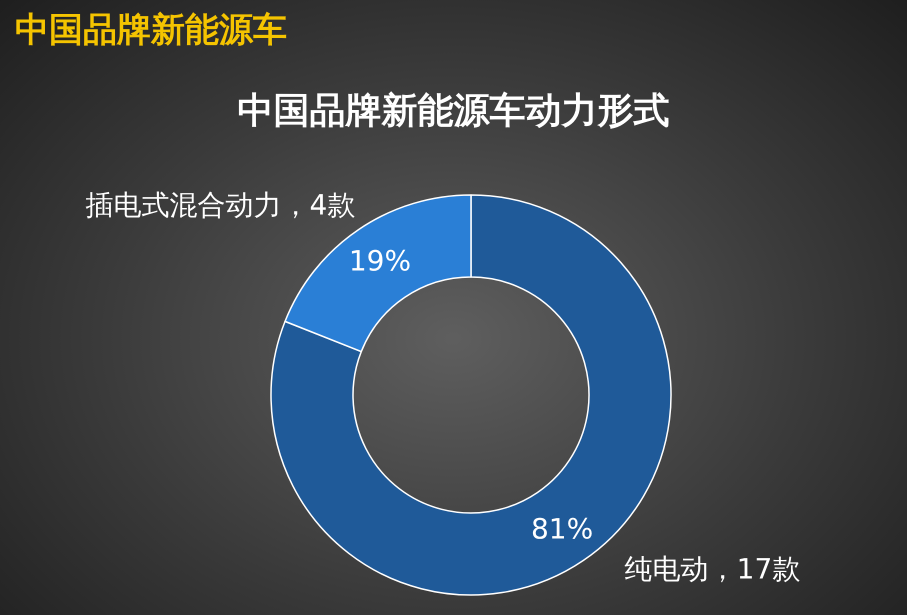 The width and height of the screenshot is (907, 615). What do you see at coordinates (151, 30) in the screenshot?
I see `chart-title: 中国品牌新能源车` at bounding box center [151, 30].